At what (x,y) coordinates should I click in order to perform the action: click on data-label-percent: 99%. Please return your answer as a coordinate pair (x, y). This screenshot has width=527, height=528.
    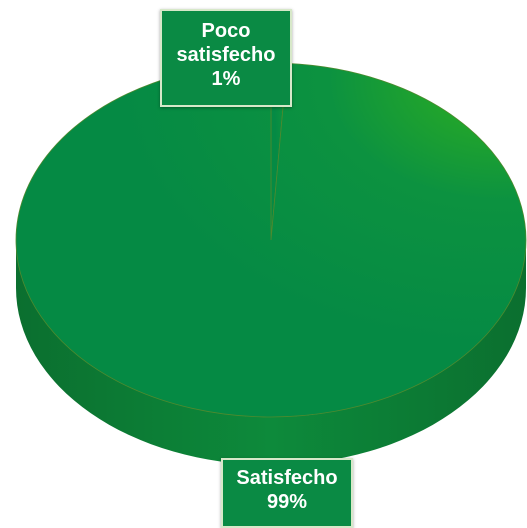
    Looking at the image, I should click on (287, 502).